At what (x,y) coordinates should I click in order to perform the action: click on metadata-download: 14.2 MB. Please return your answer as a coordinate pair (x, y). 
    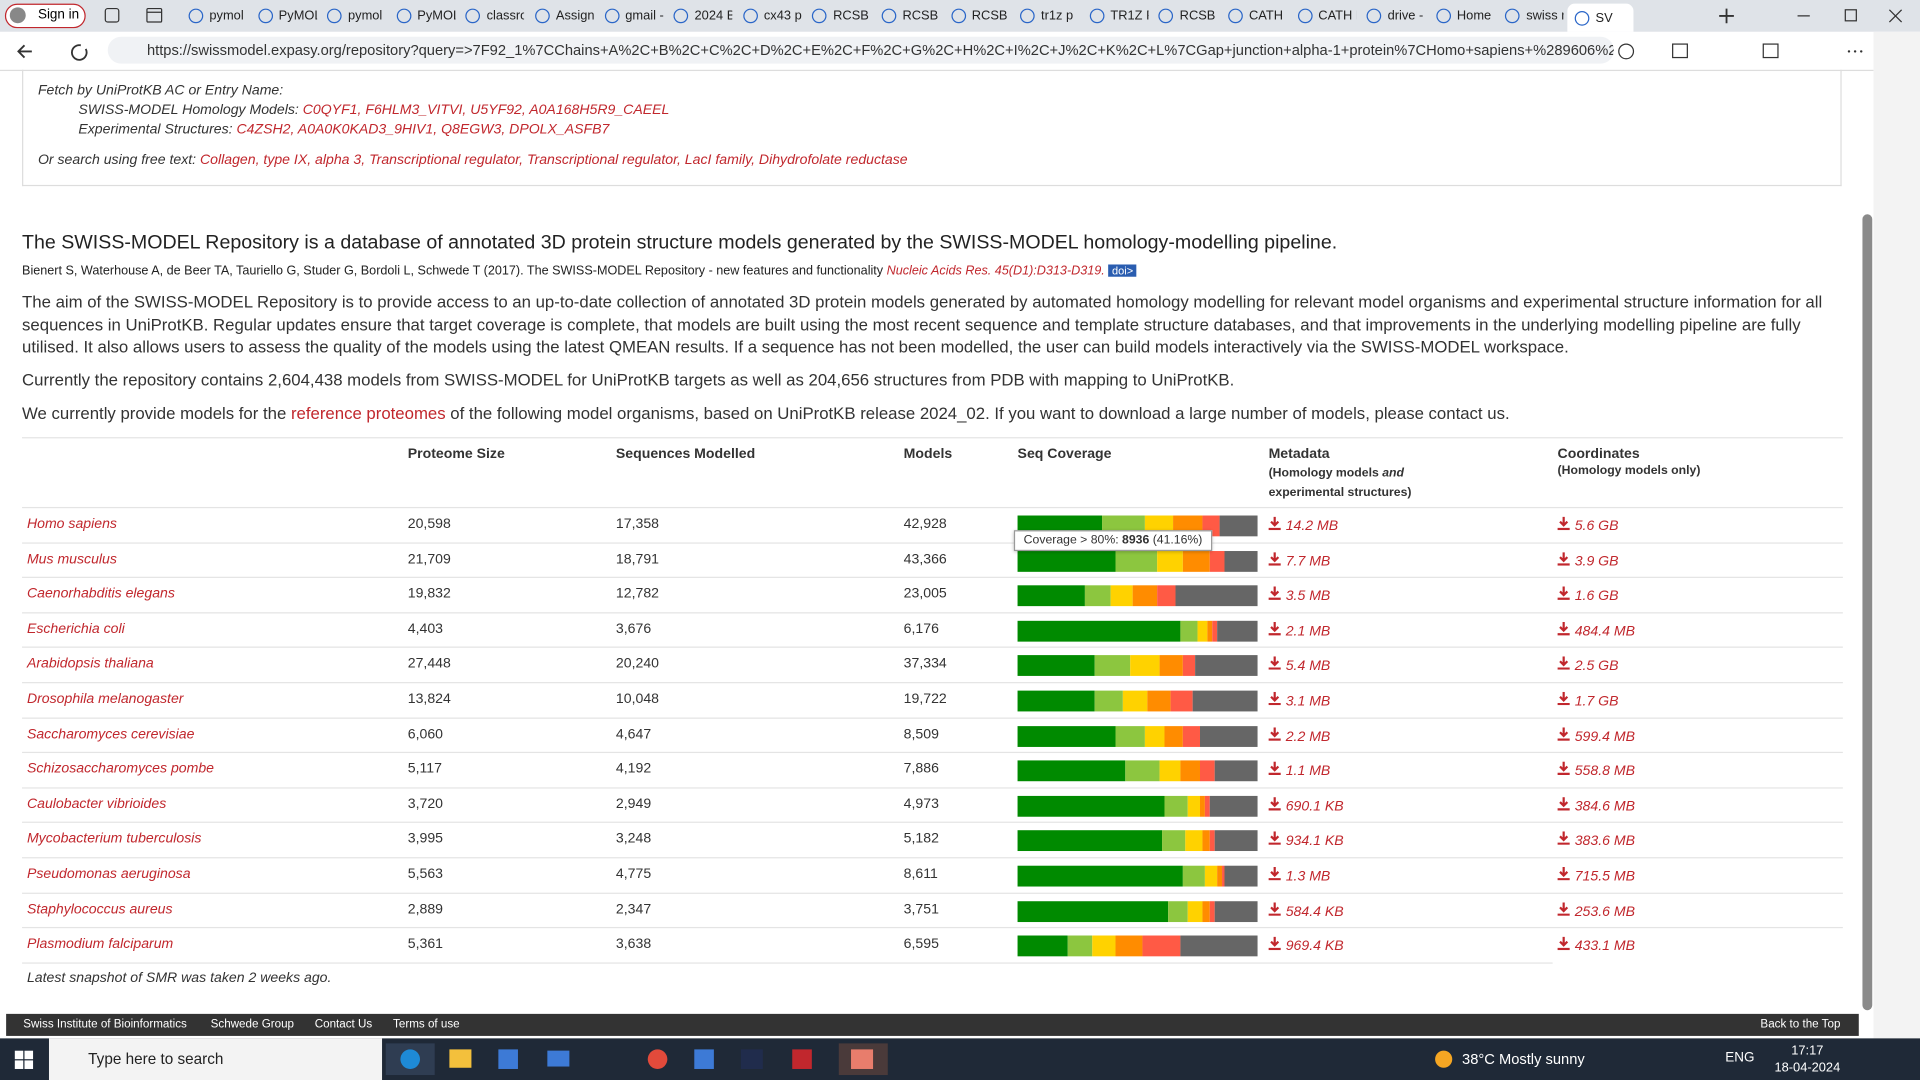
    Looking at the image, I should click on (1303, 525).